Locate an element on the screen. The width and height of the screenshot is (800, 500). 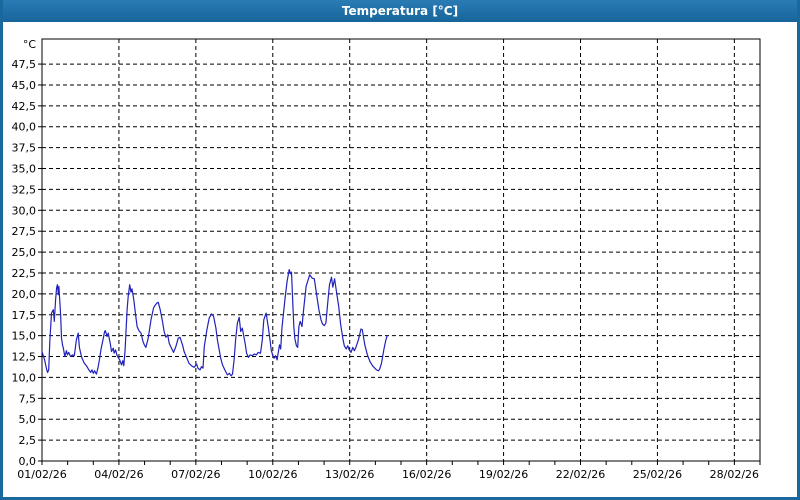
x-axis-tick-label: 13/02/26 is located at coordinates (349, 474).